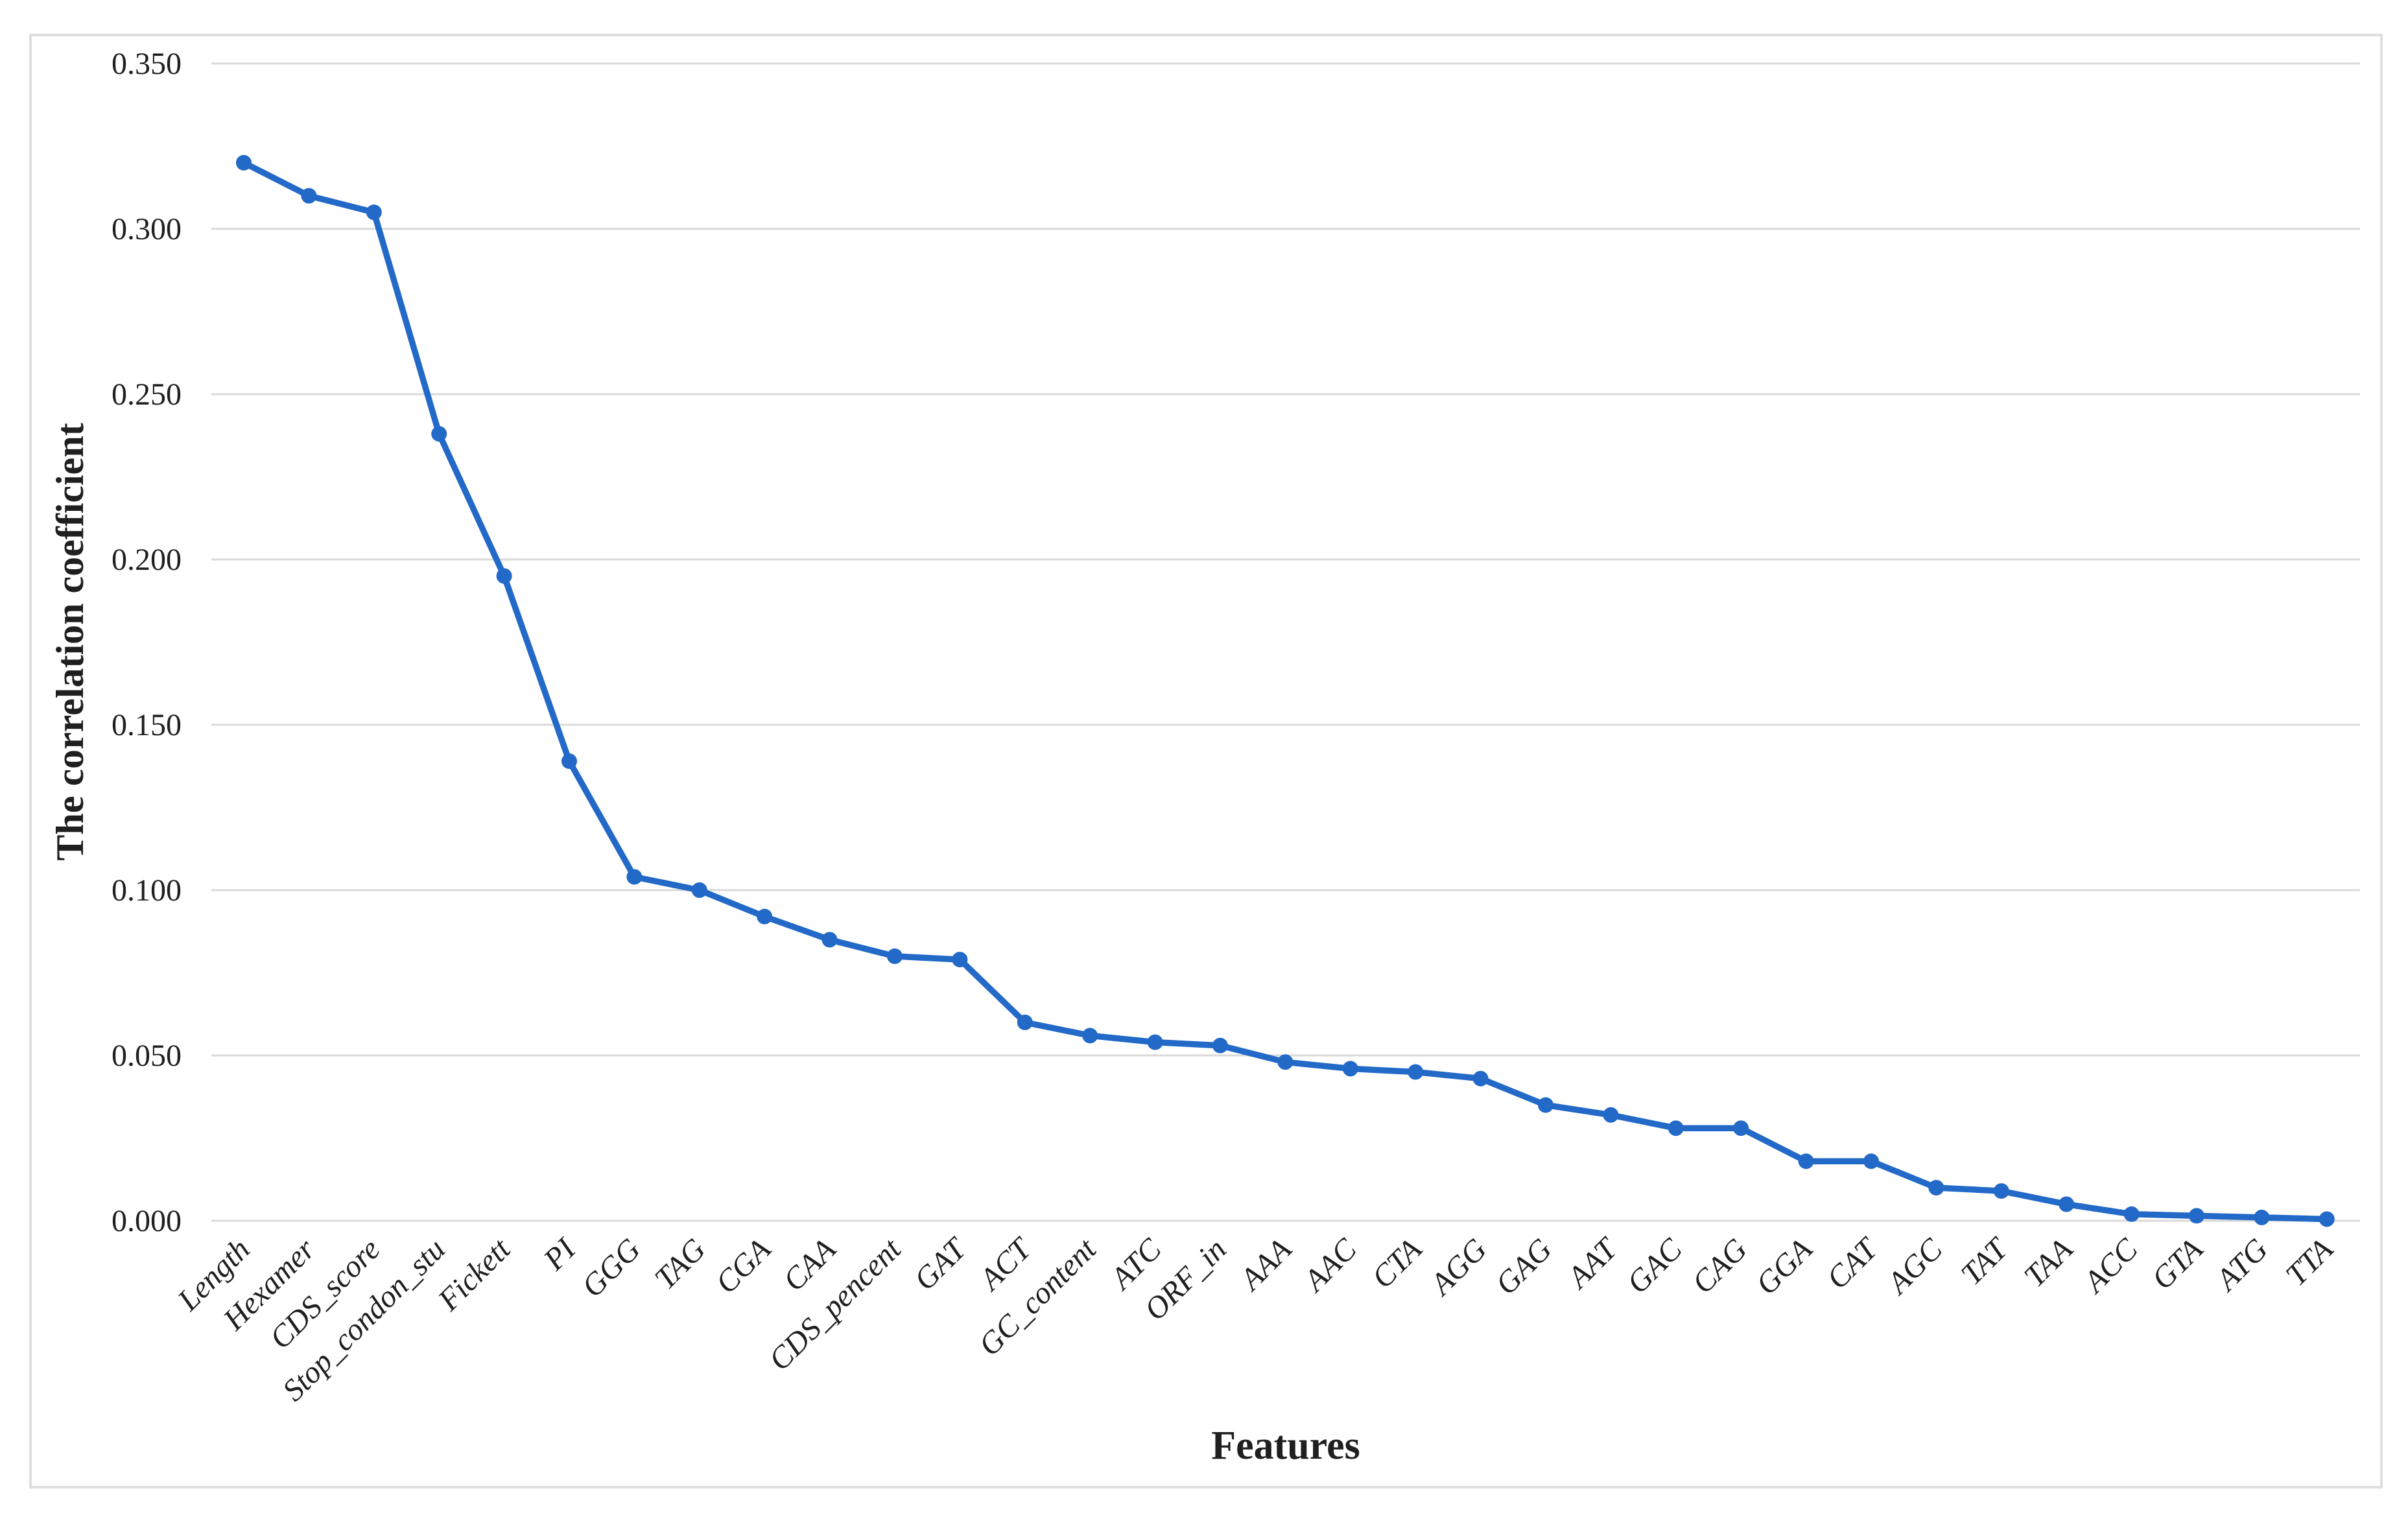 The width and height of the screenshot is (2408, 1530). Describe the element at coordinates (1915, 1267) in the screenshot. I see `x-tick-label: AGC` at that location.